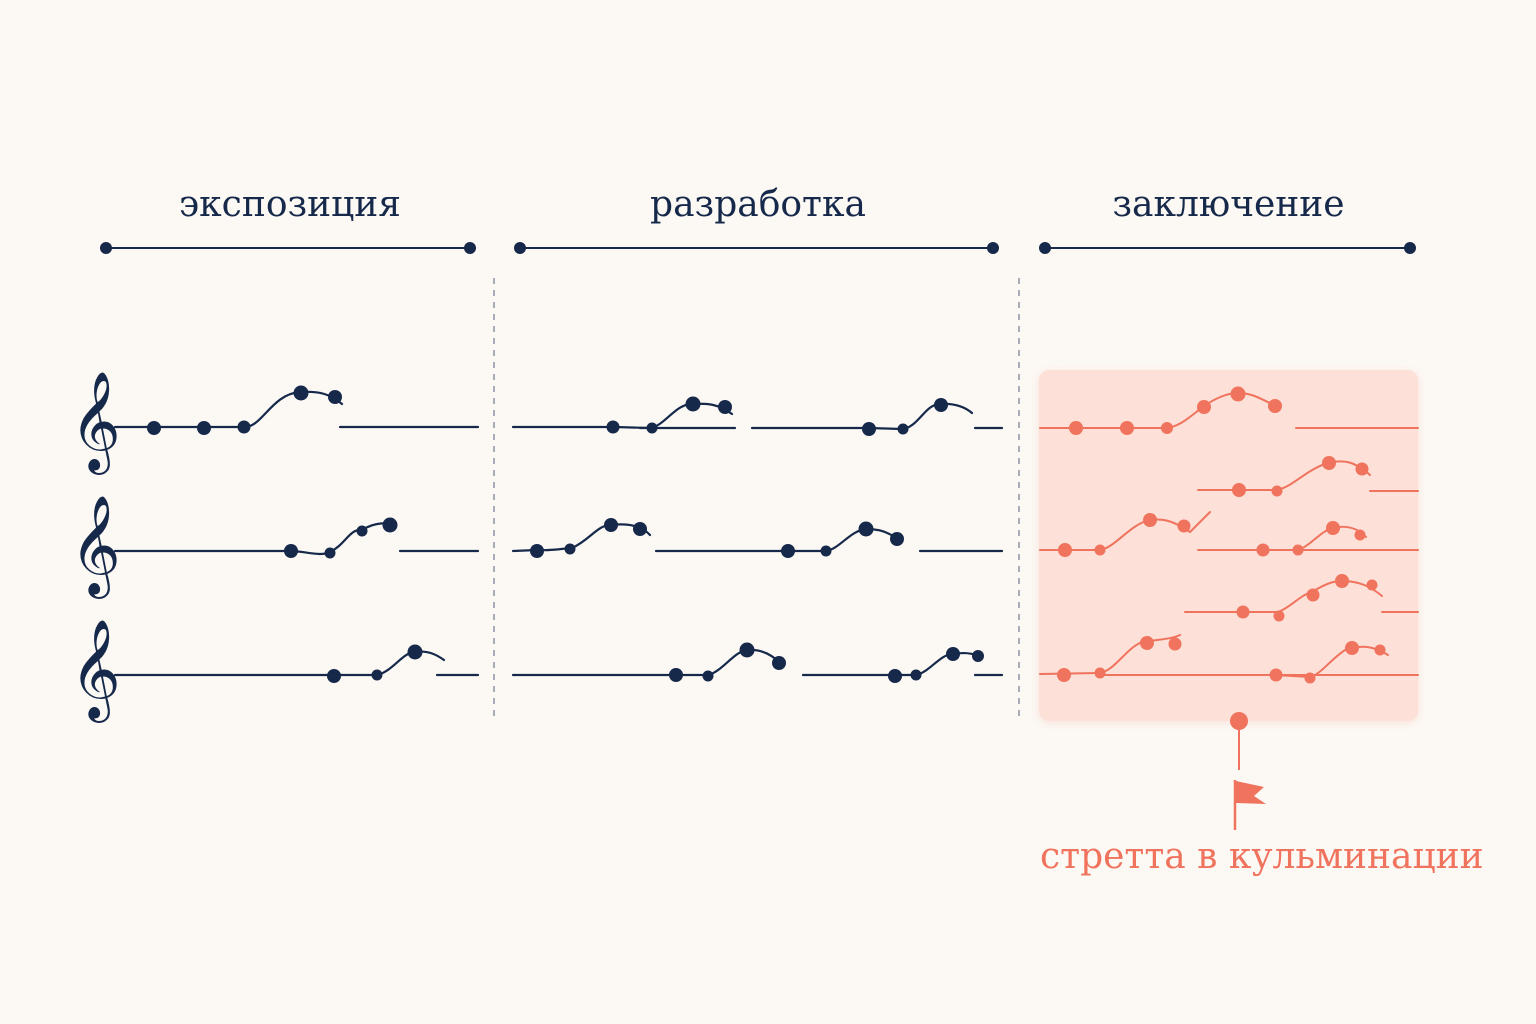 This screenshot has height=1024, width=1536. What do you see at coordinates (1227, 248) in the screenshot?
I see `timeline-conclusion` at bounding box center [1227, 248].